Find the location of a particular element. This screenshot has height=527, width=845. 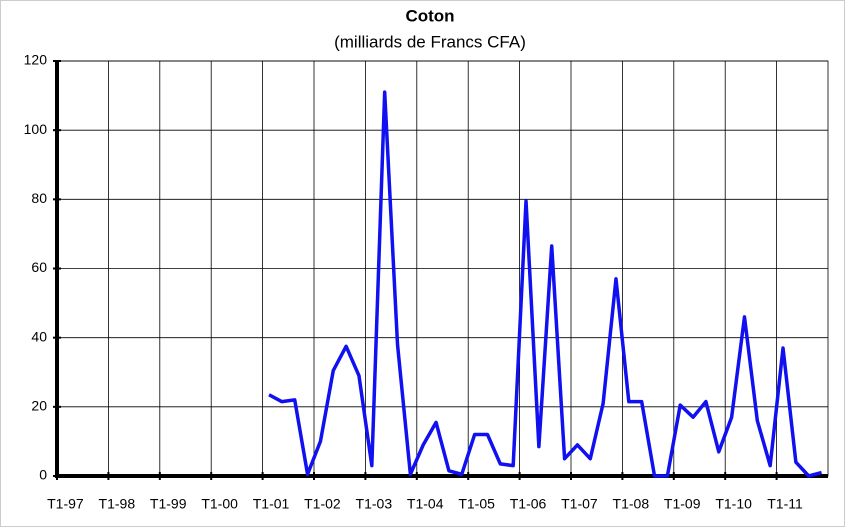

y-tick-label: 60 is located at coordinates (39, 267).